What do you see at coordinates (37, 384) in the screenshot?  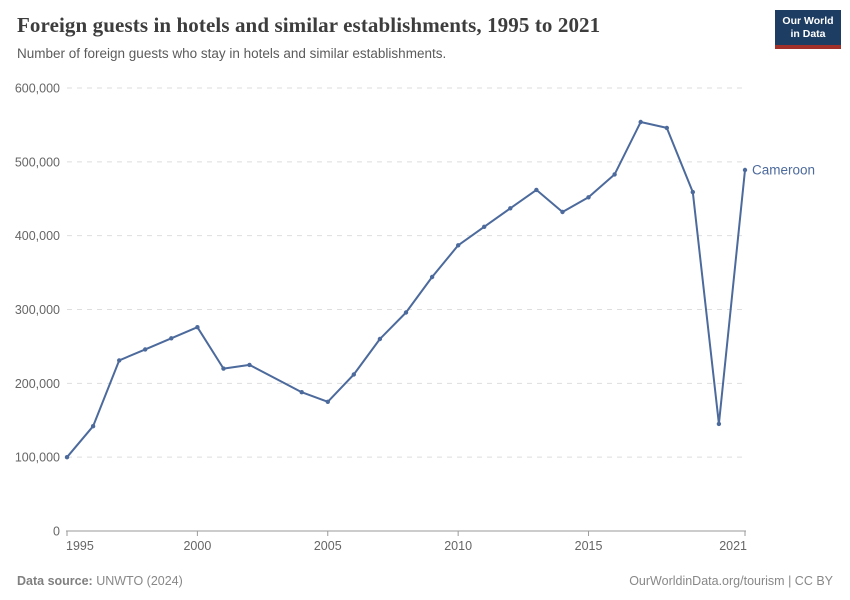 I see `y-axis-tick-label: 200,000` at bounding box center [37, 384].